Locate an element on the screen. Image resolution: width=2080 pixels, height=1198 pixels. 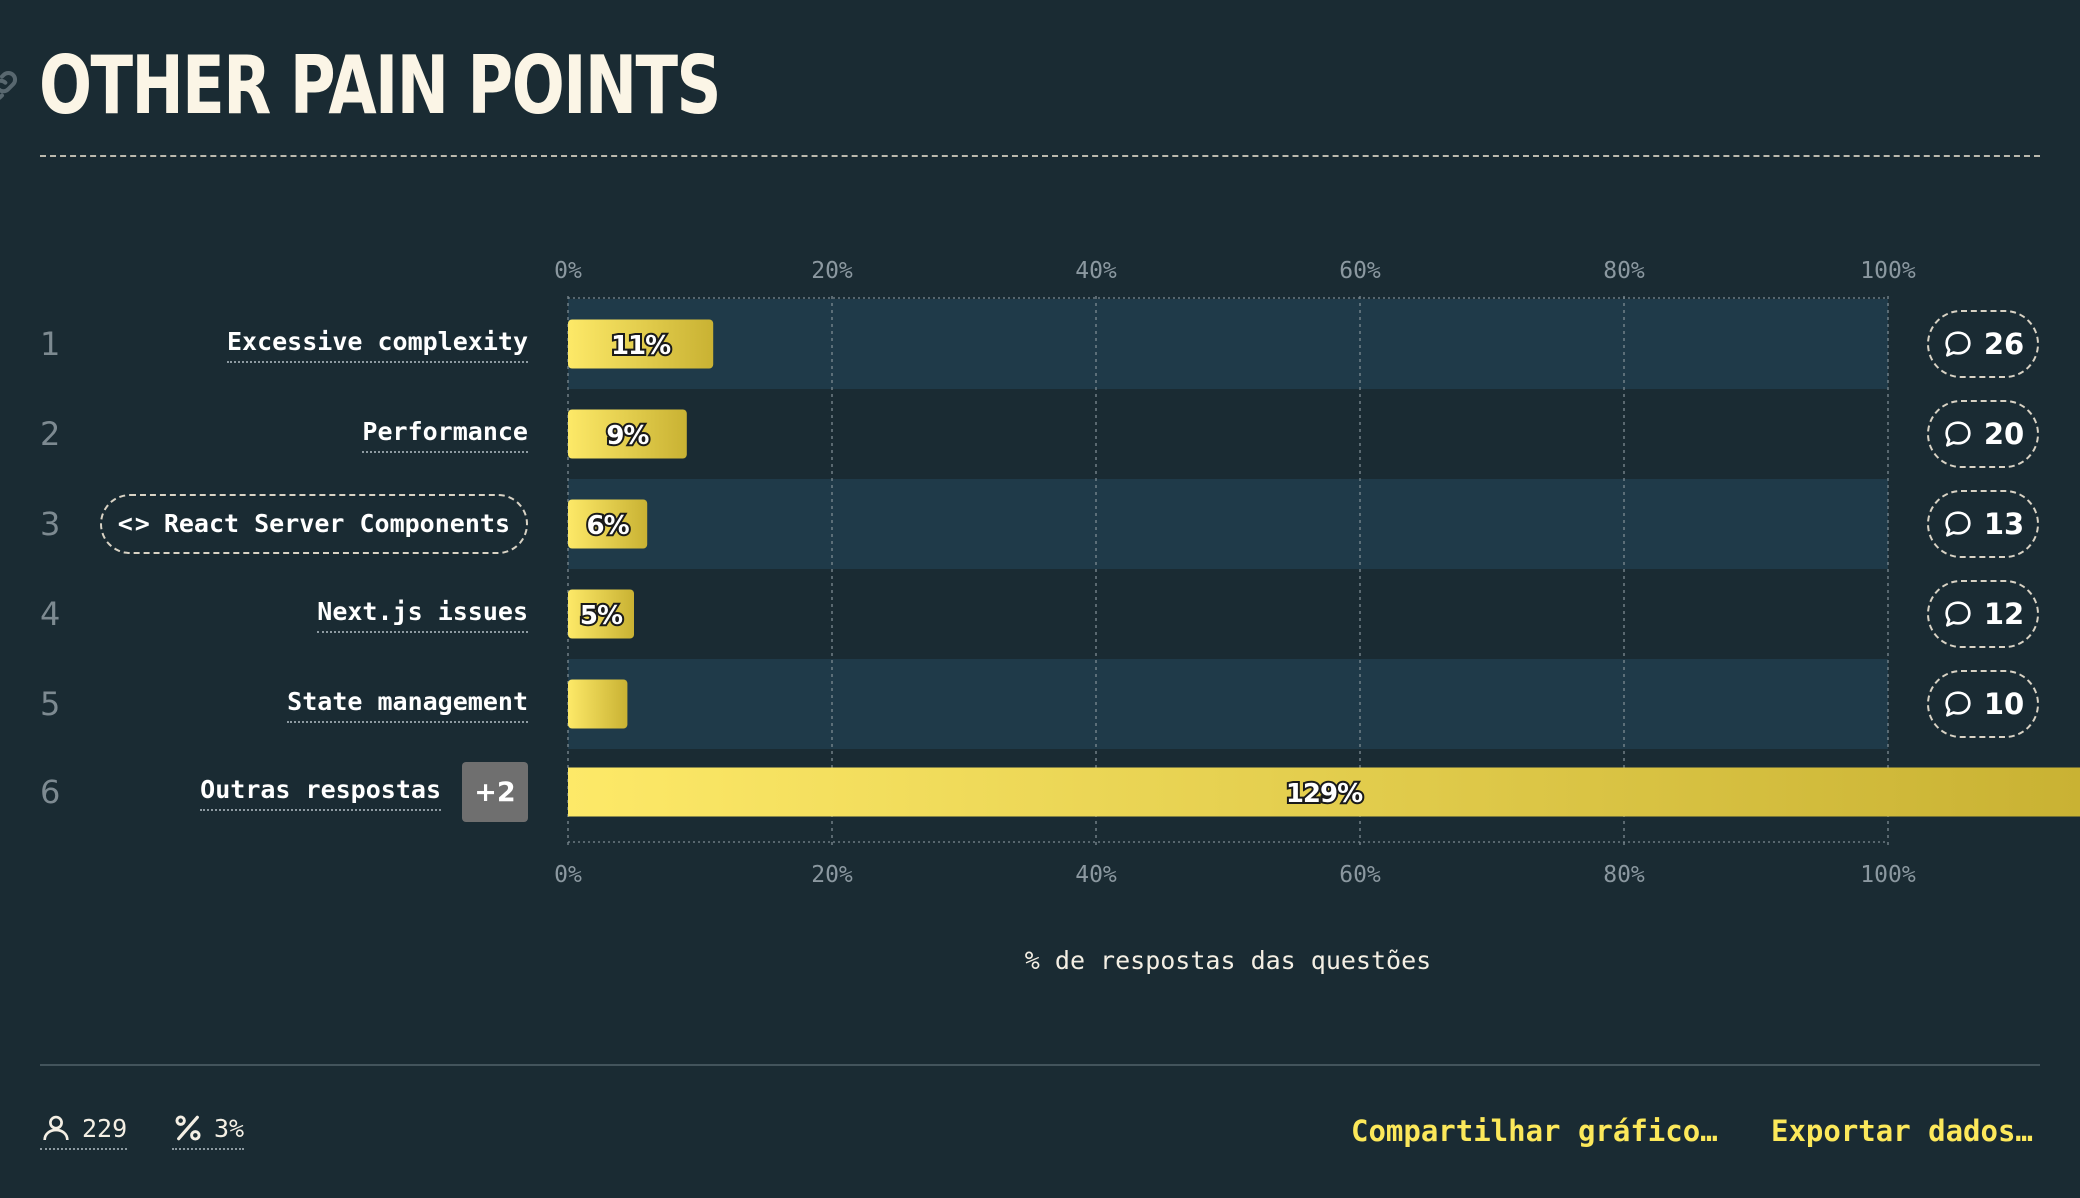
row-label: Performance is located at coordinates (445, 434).